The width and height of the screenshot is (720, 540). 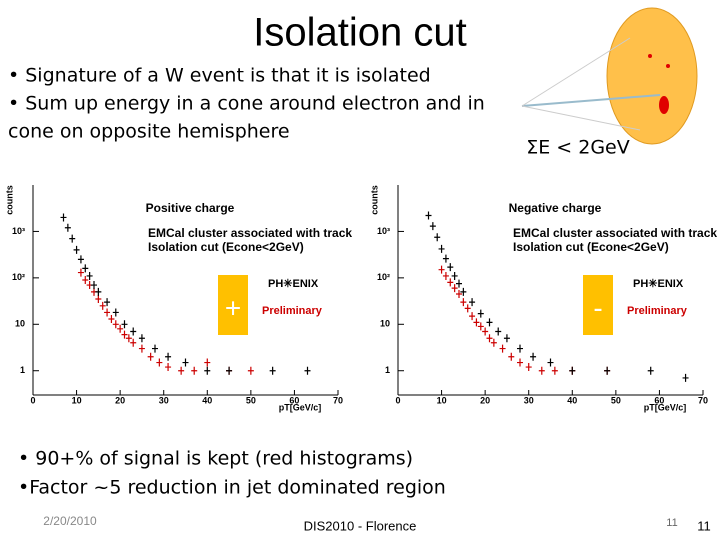 I want to click on x-tick-label: 10, so click(x=77, y=400).